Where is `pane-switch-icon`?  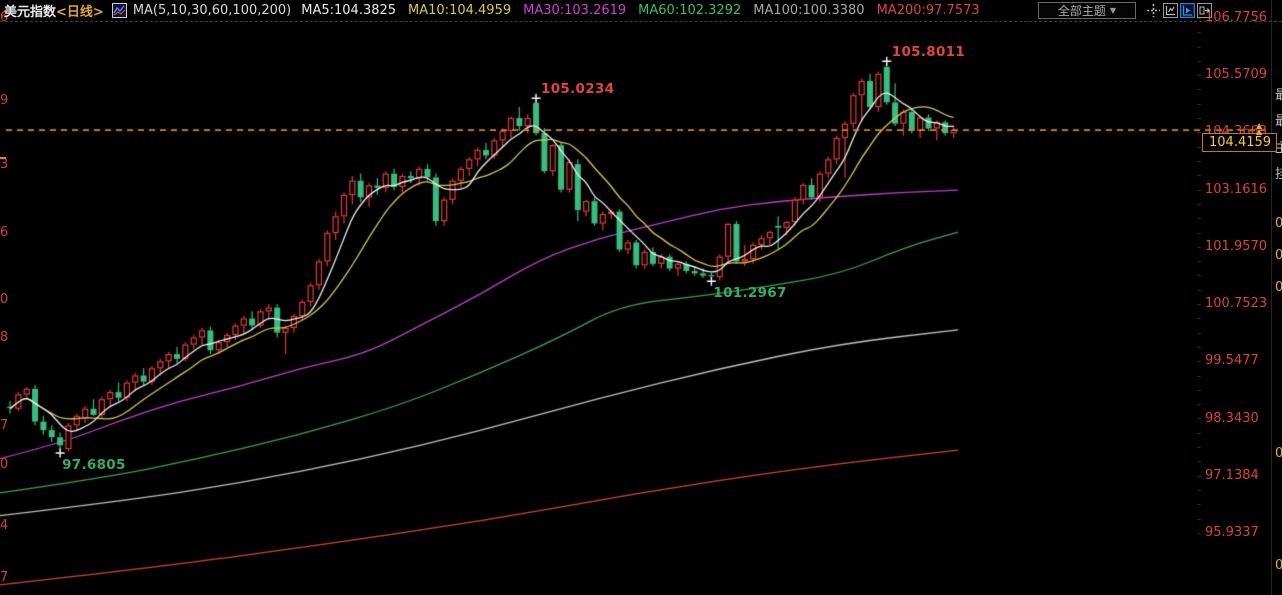 pane-switch-icon is located at coordinates (1204, 10).